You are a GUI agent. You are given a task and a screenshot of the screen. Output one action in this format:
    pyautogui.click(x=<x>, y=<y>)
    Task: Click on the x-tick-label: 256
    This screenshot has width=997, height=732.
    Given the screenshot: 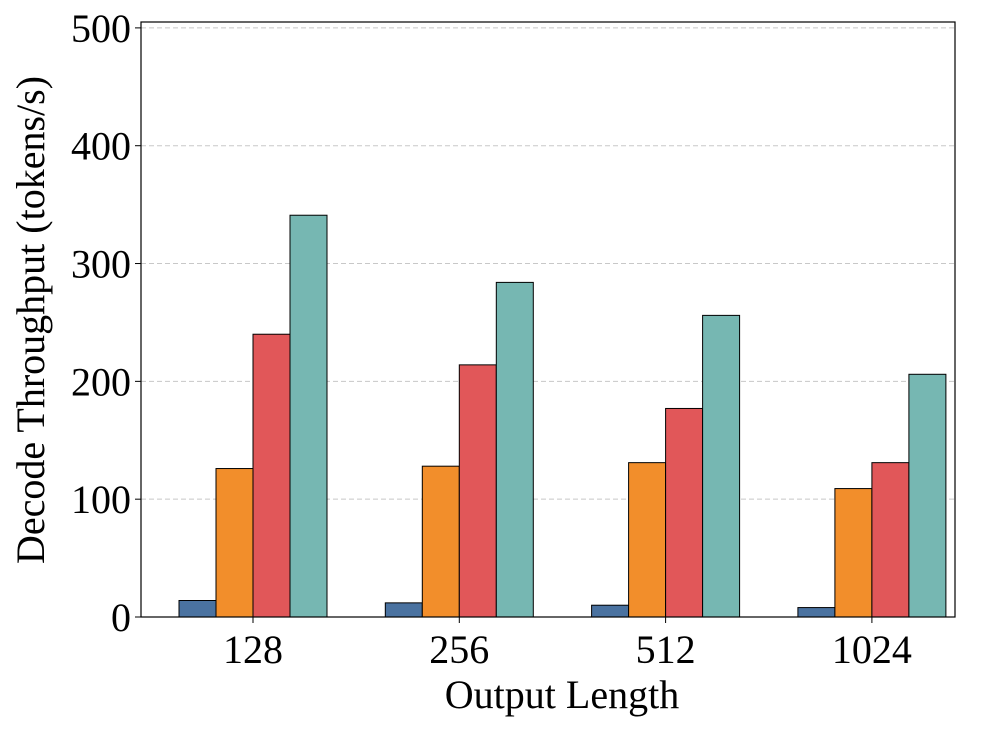 What is the action you would take?
    pyautogui.click(x=459, y=649)
    